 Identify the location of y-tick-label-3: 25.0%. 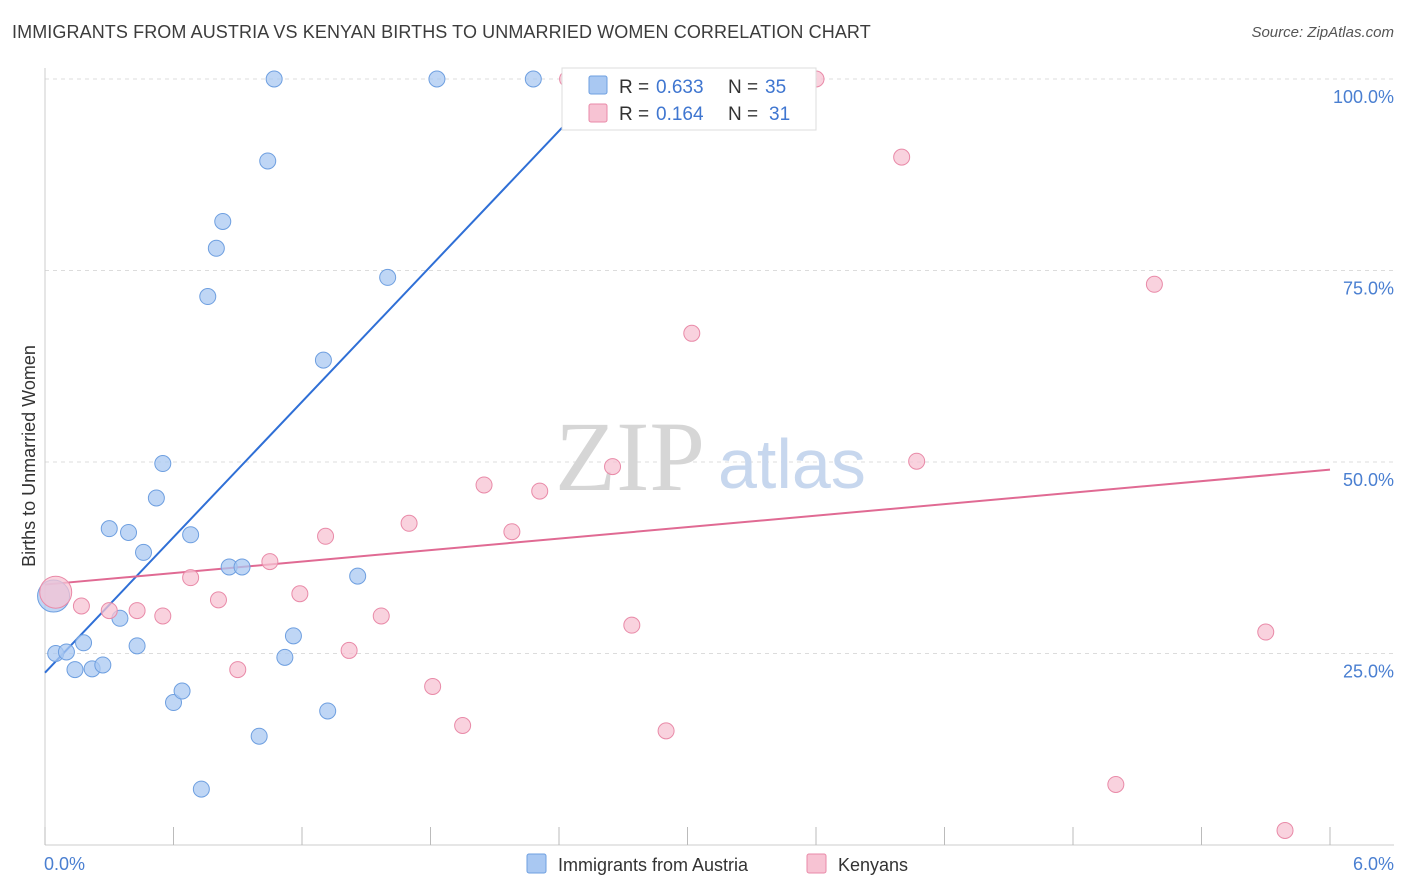
(1368, 672).